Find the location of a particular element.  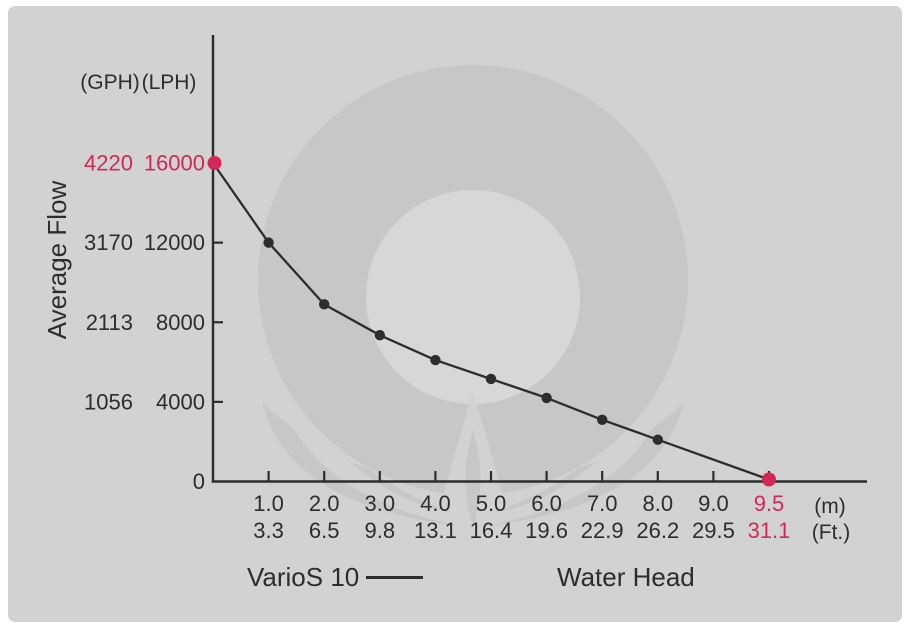

y-unit-gph-label: (GPH) is located at coordinates (110, 82).